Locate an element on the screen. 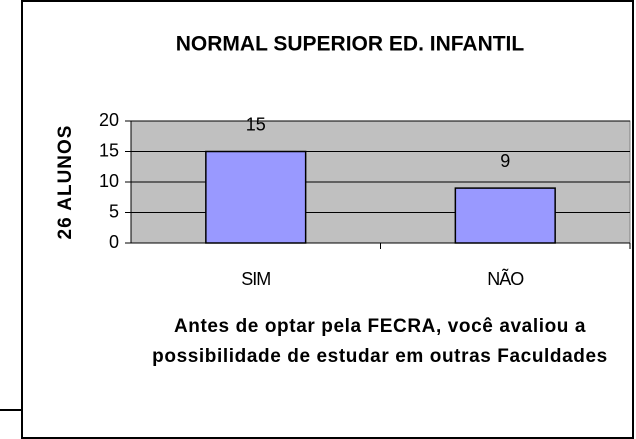 The width and height of the screenshot is (636, 439). chart-title: NORMAL SUPERIOR ED. INFANTIL is located at coordinates (350, 44).